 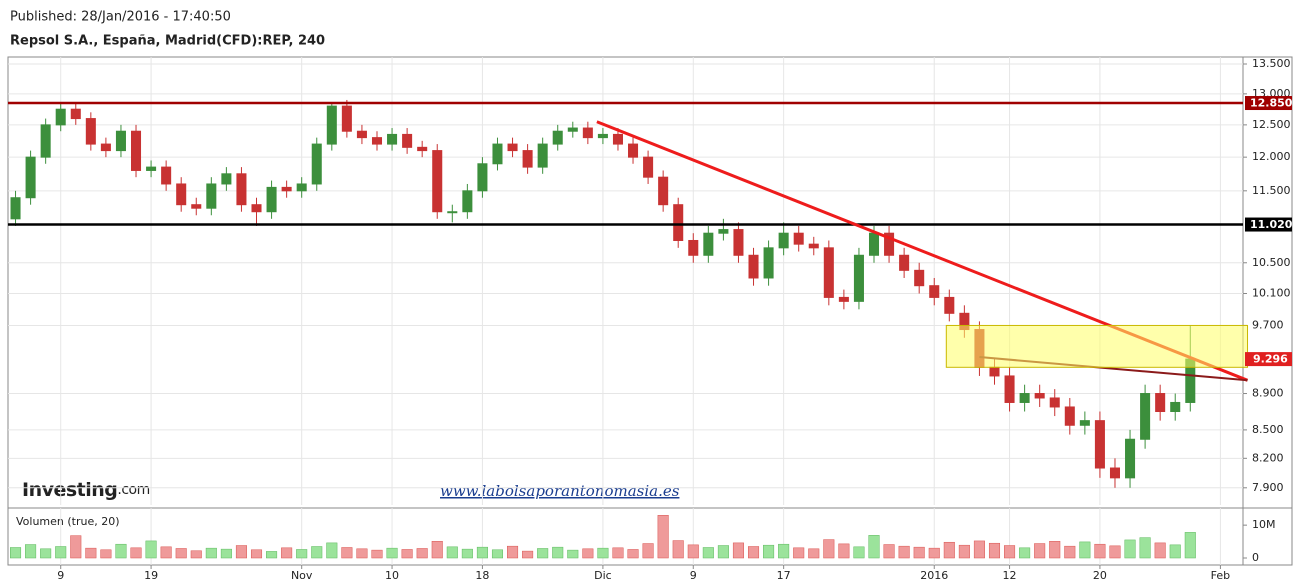 What do you see at coordinates (68, 521) in the screenshot?
I see `volume-title: Volumen (true, 20)` at bounding box center [68, 521].